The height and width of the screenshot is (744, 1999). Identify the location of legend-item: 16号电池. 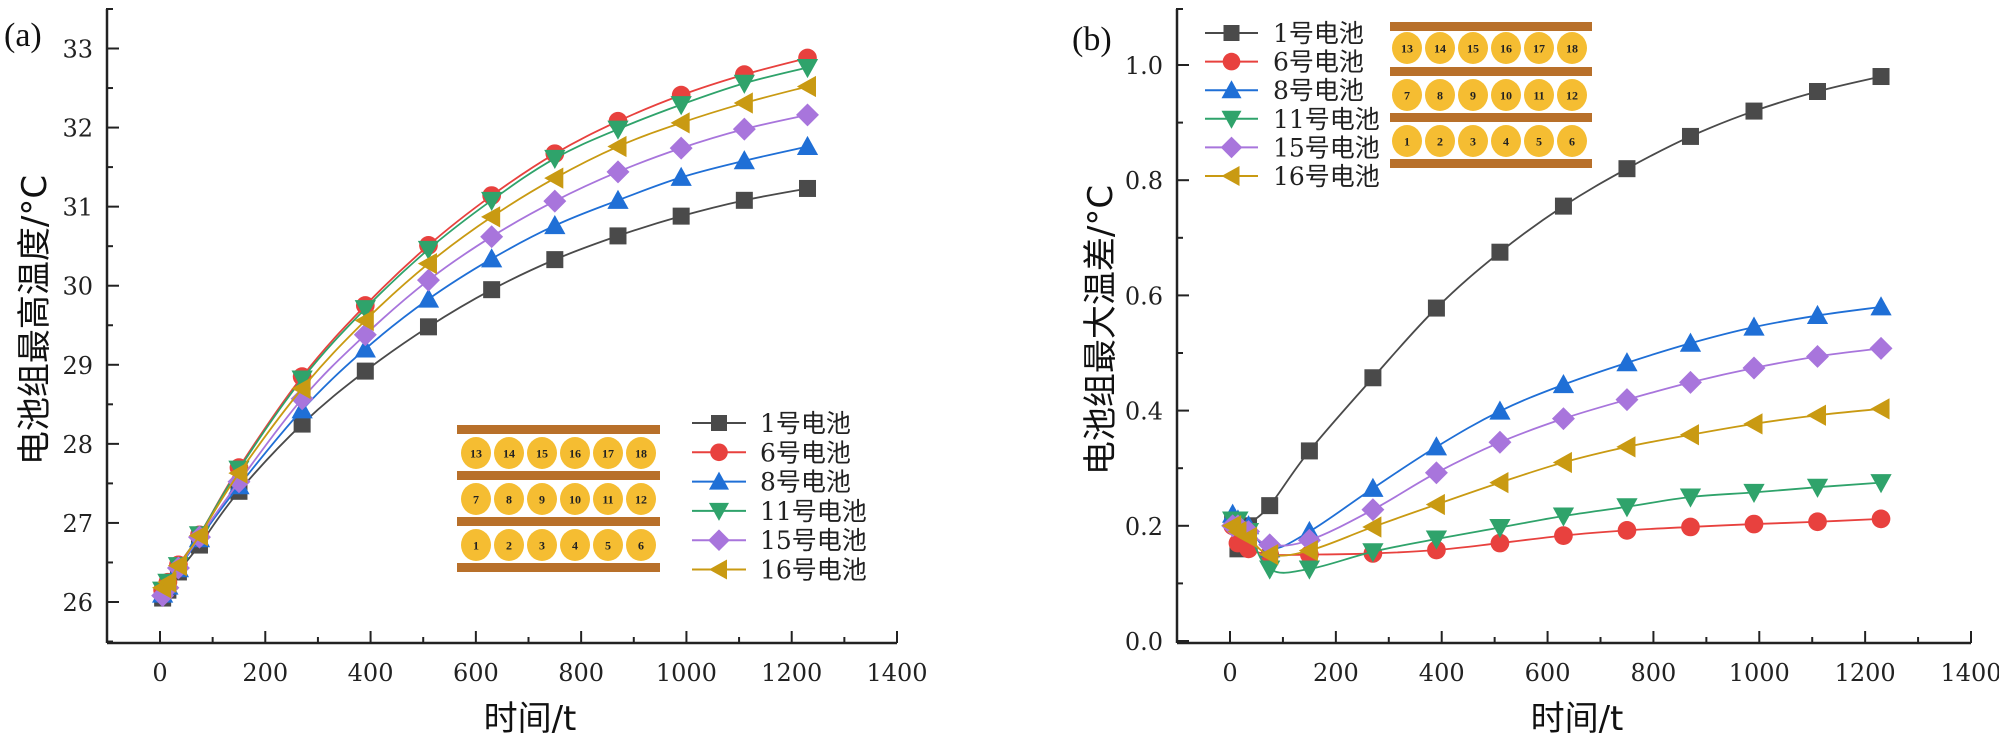
(779, 570).